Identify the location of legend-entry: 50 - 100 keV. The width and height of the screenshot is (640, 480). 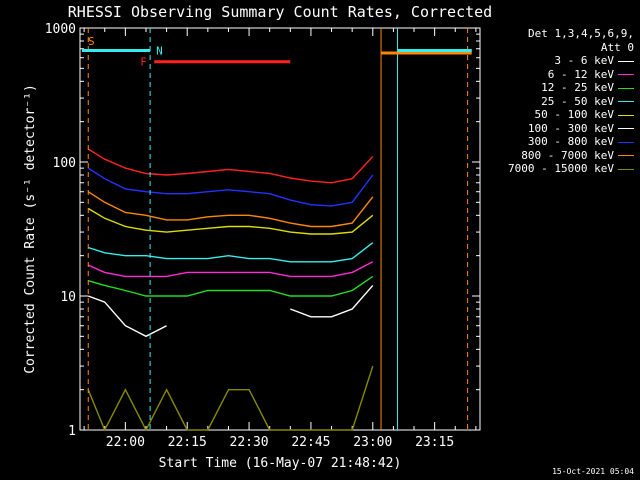
(571, 115).